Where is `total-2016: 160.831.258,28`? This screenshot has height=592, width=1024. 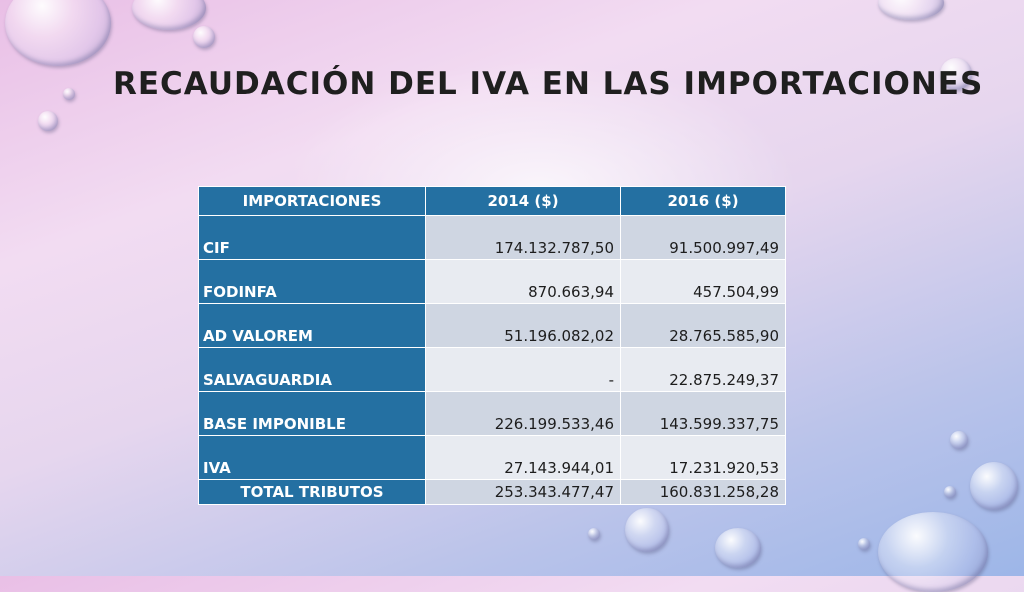
total-2016: 160.831.258,28 is located at coordinates (703, 492).